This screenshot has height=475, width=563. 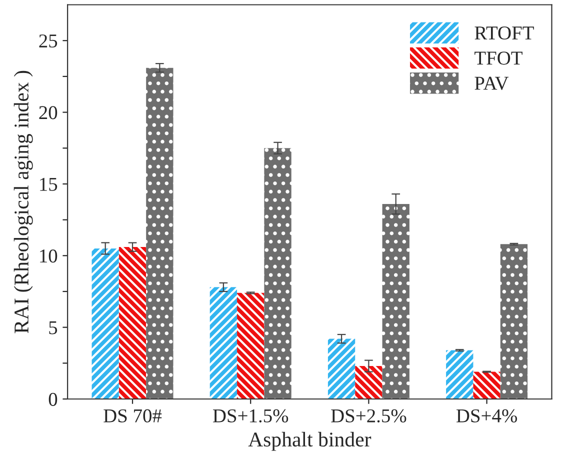 What do you see at coordinates (53, 399) in the screenshot?
I see `y-tick-label: 0` at bounding box center [53, 399].